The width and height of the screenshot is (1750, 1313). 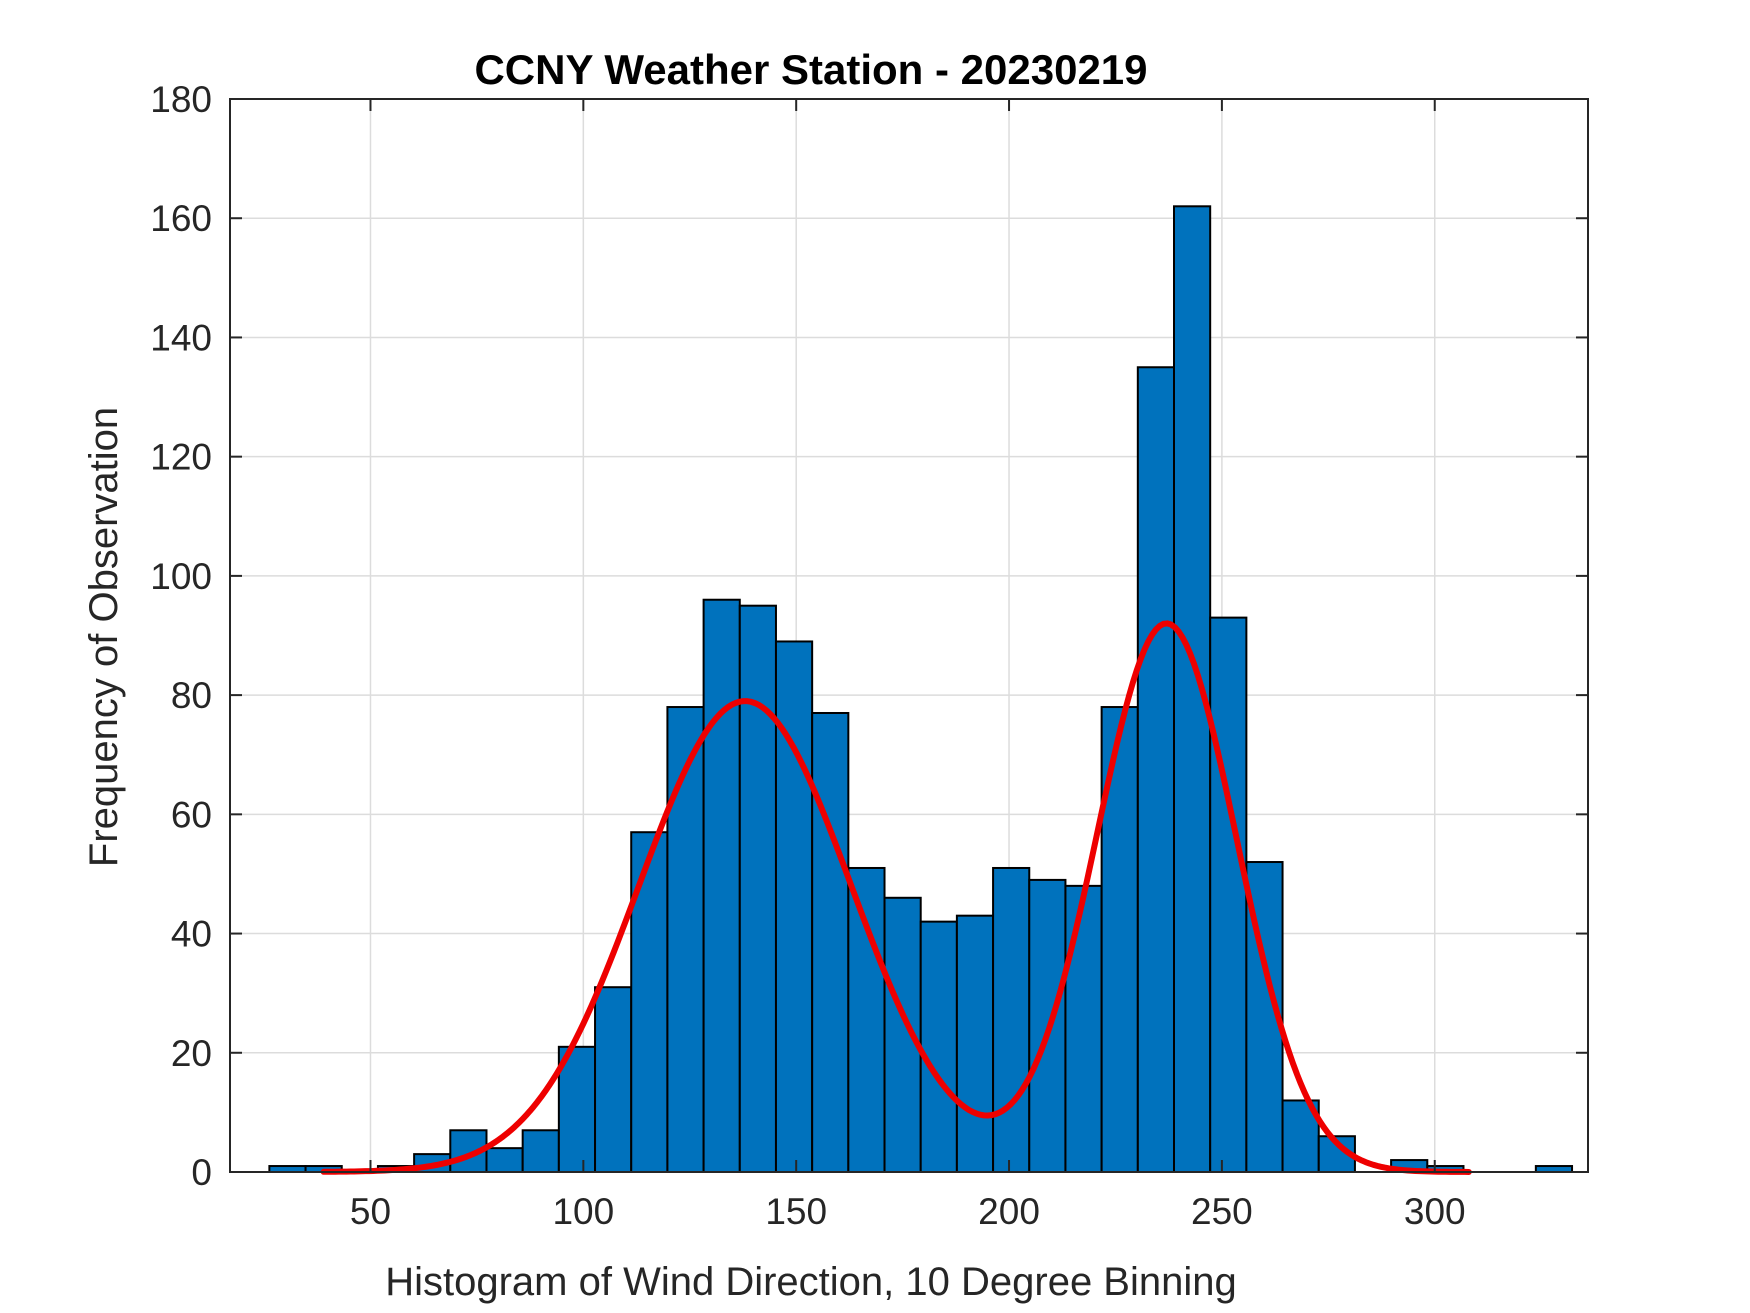 I want to click on y-tick-label: 0, so click(x=201, y=1172).